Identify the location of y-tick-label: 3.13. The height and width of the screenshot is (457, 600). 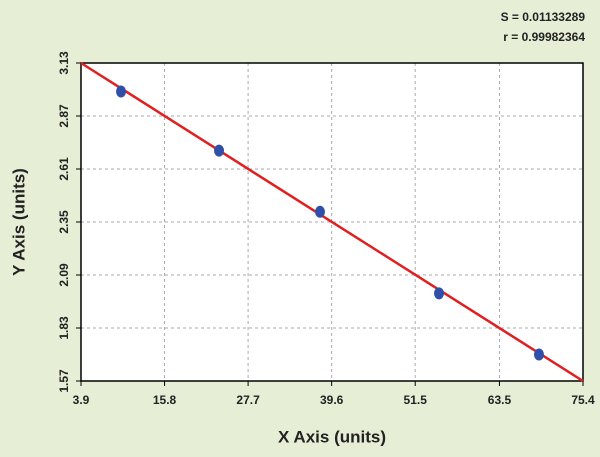
(64, 63).